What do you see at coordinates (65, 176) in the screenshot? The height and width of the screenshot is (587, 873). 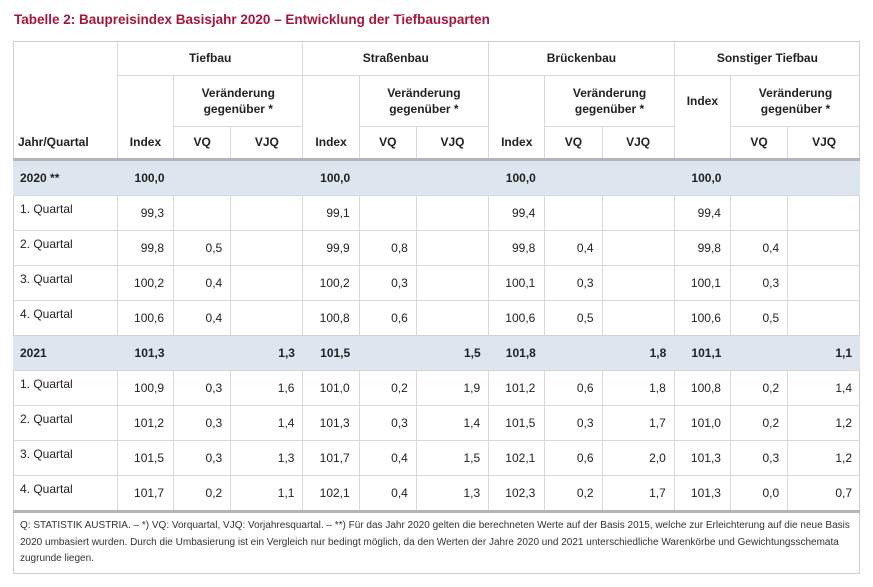 I see `row-label: 2020 **` at bounding box center [65, 176].